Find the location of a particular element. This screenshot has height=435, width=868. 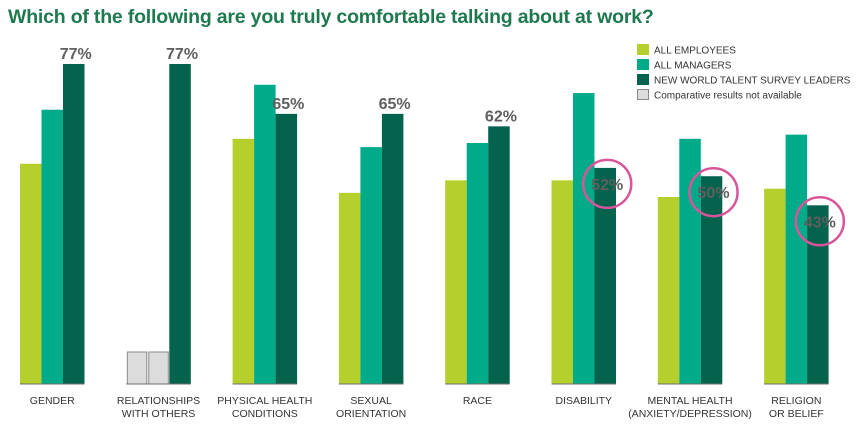

category-label: PHYSICAL HEALTH is located at coordinates (264, 401).